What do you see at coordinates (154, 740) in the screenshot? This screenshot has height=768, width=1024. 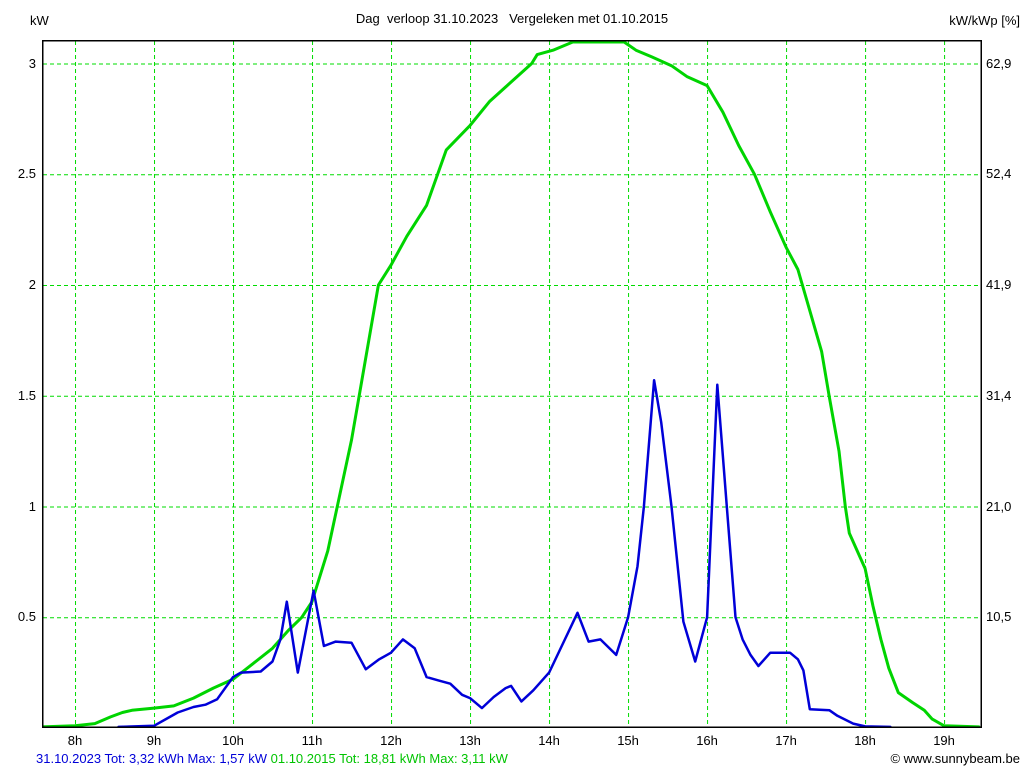 I see `x-tick-label-9h: 9h` at bounding box center [154, 740].